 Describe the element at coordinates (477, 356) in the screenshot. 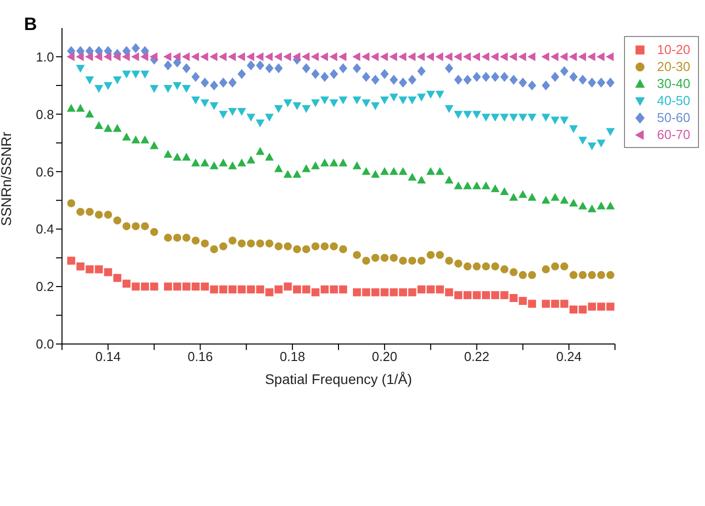

I see `x-tick-label: 0.22` at that location.